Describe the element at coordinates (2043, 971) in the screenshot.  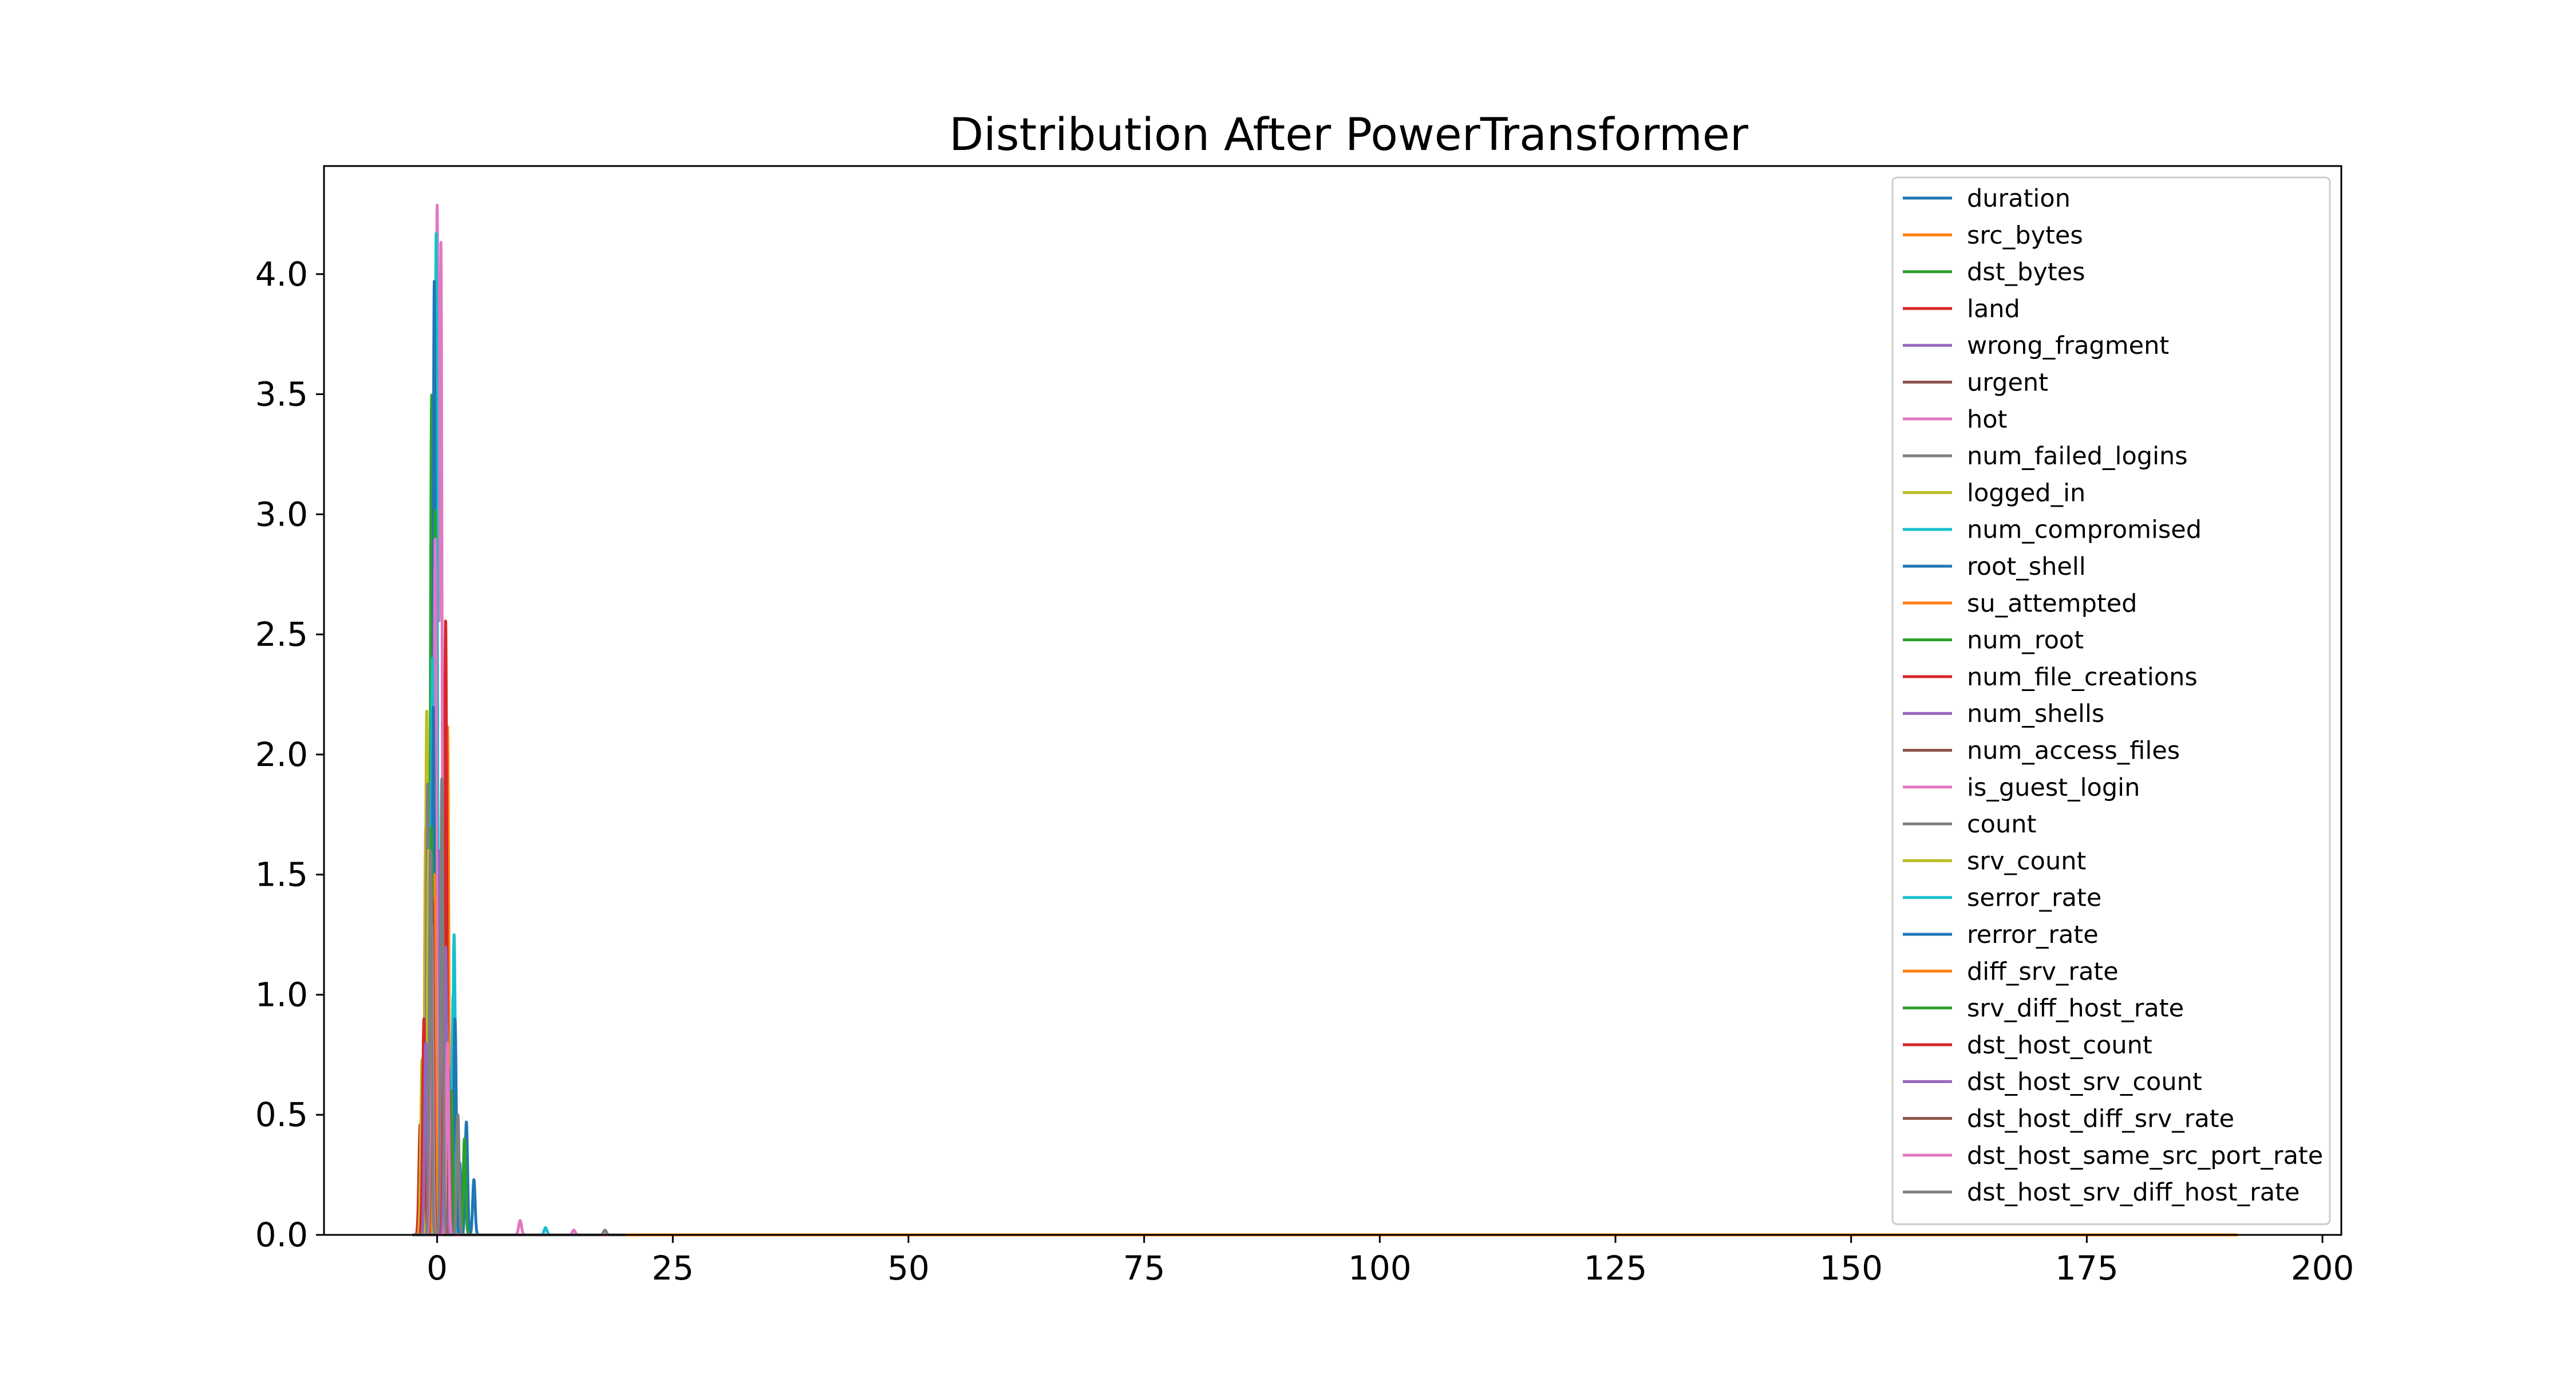
I see `legend-label: diff_srv_rate` at that location.